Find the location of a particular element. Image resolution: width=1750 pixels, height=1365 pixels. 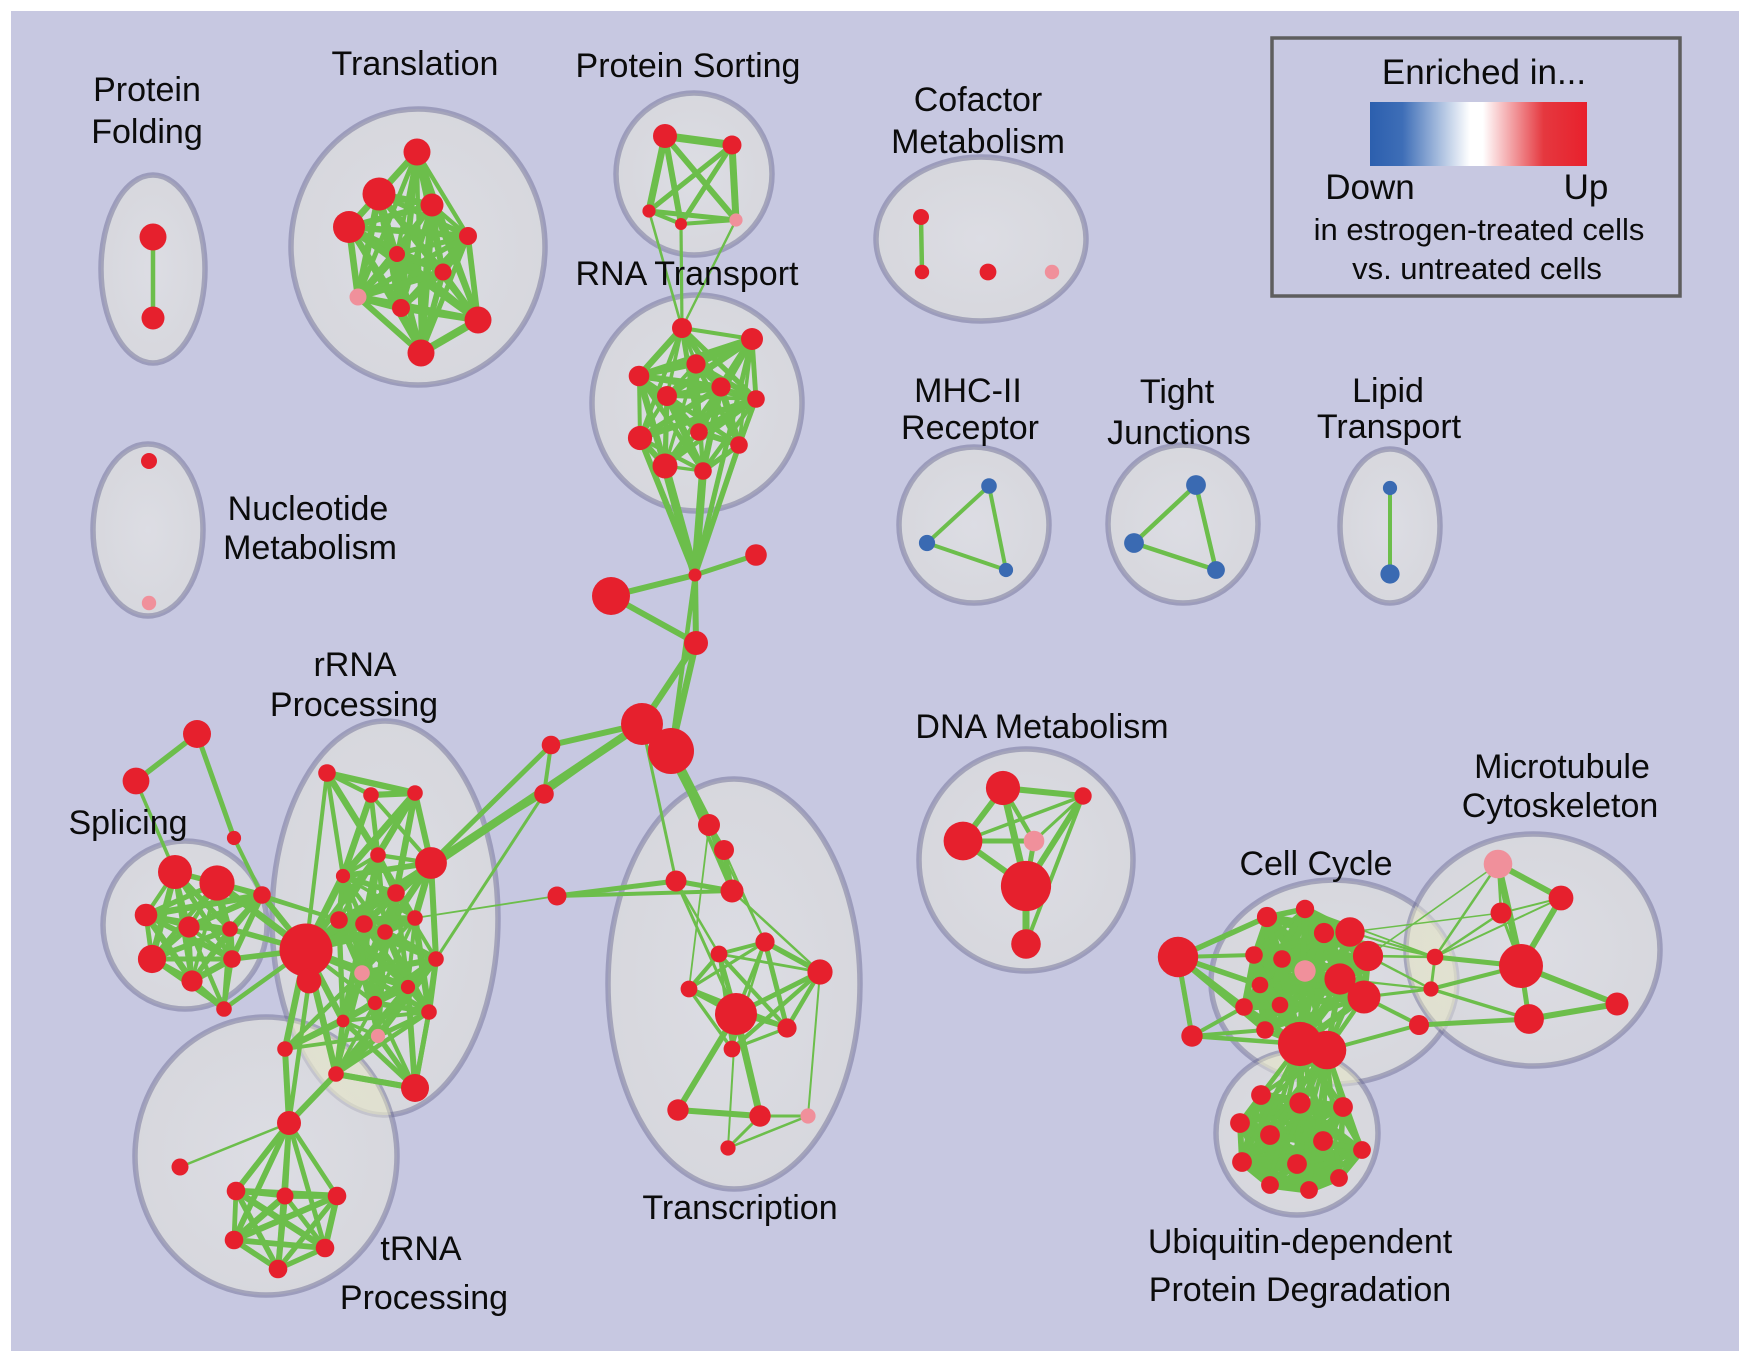

svg-text: Ubiquitin-dependent is located at coordinates (1300, 1242).